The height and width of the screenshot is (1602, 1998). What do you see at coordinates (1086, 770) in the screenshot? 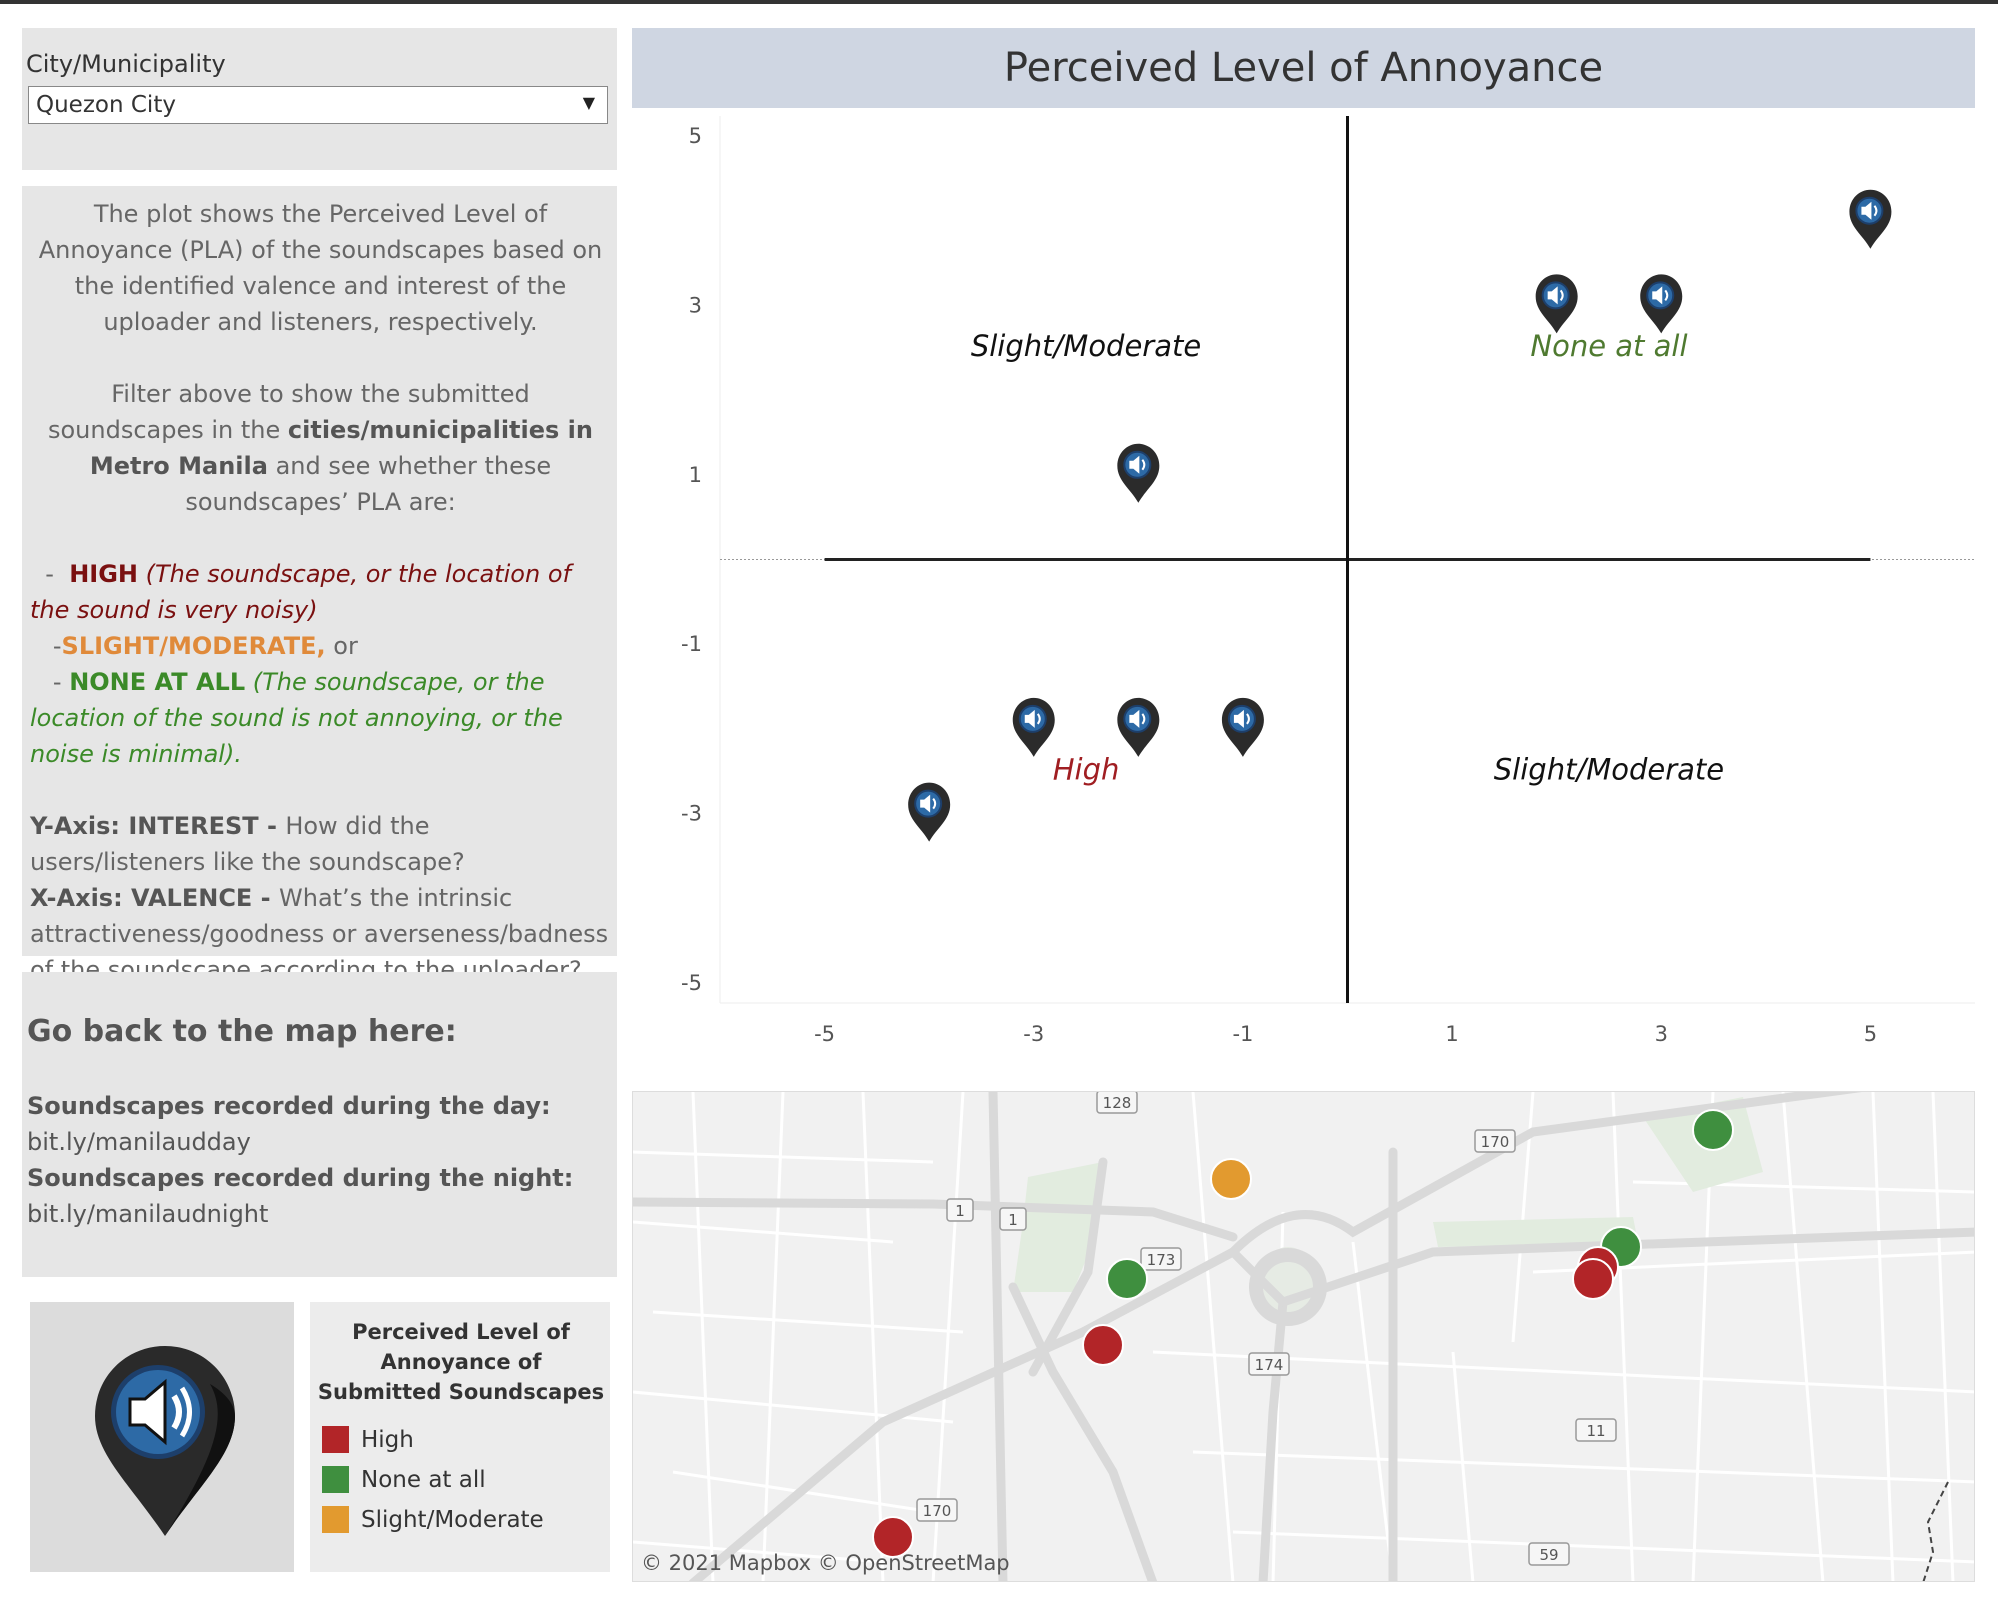
I see `quadrant-label: High` at bounding box center [1086, 770].